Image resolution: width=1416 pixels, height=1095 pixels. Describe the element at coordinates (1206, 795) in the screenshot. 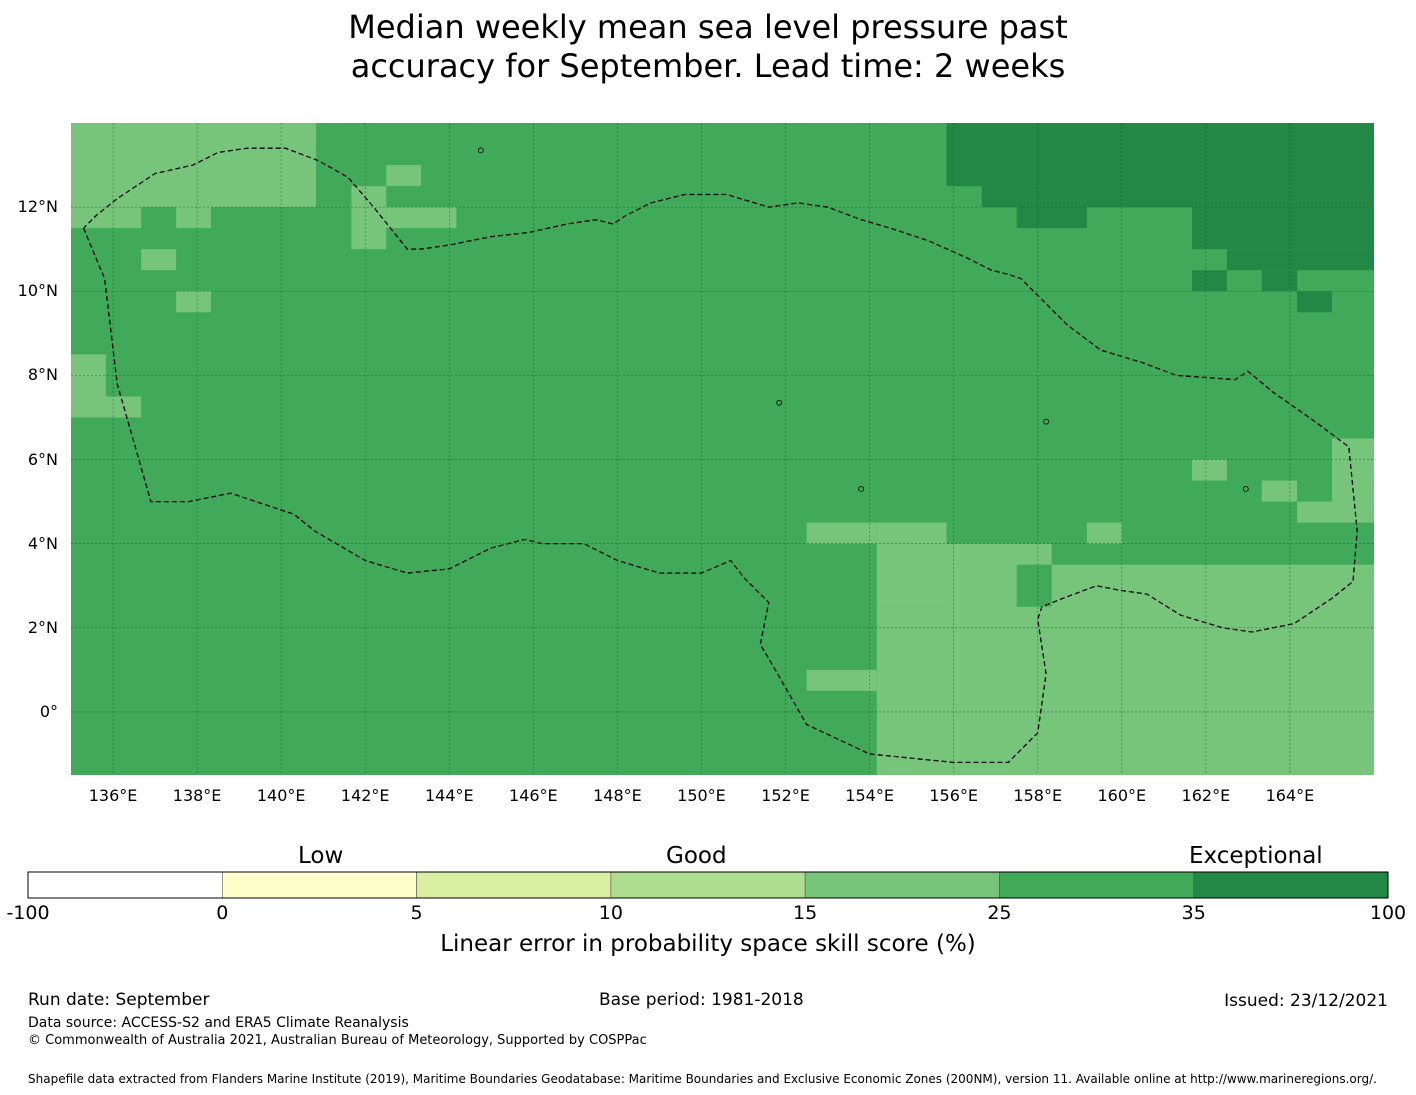

I see `longitude-tick-label: 162°E` at that location.